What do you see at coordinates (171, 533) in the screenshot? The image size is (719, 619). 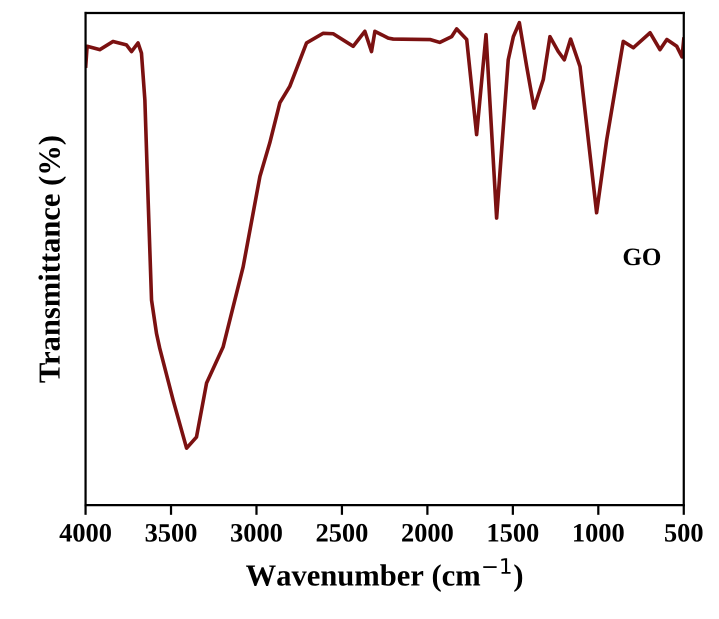 I see `x-tick-label: 3500` at bounding box center [171, 533].